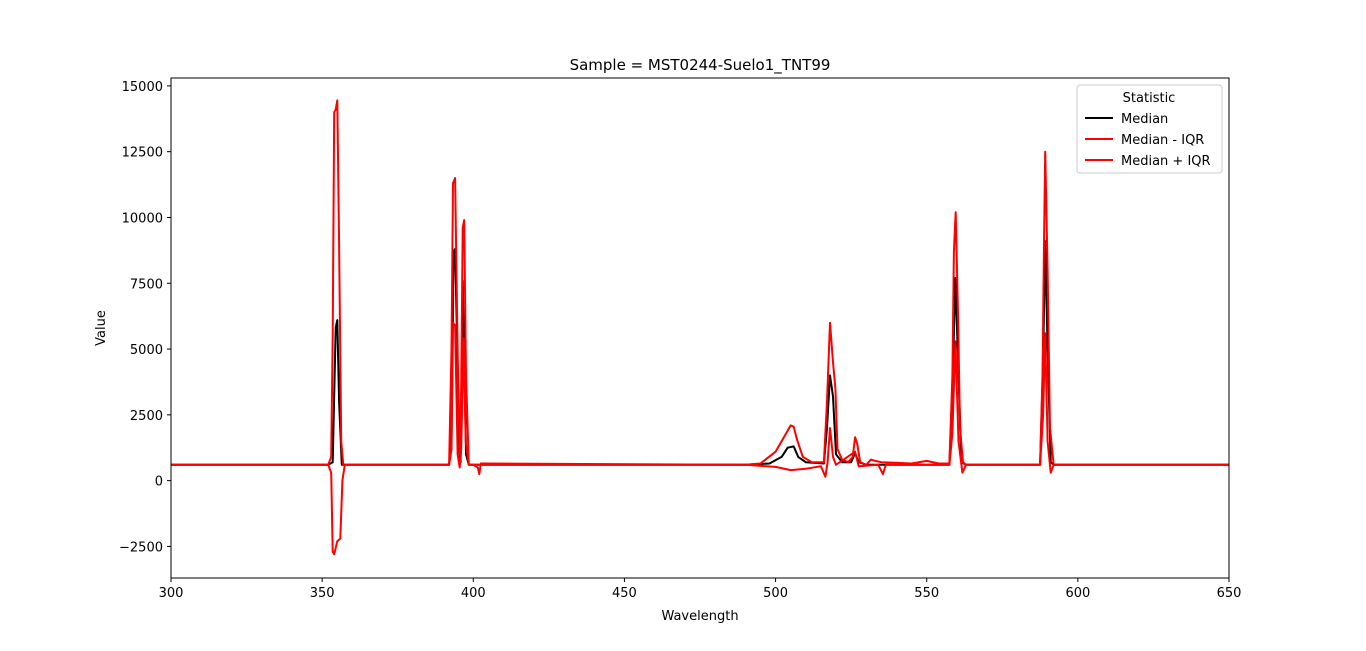 This screenshot has width=1366, height=651. I want to click on x-axis-label: Wavelength, so click(699, 616).